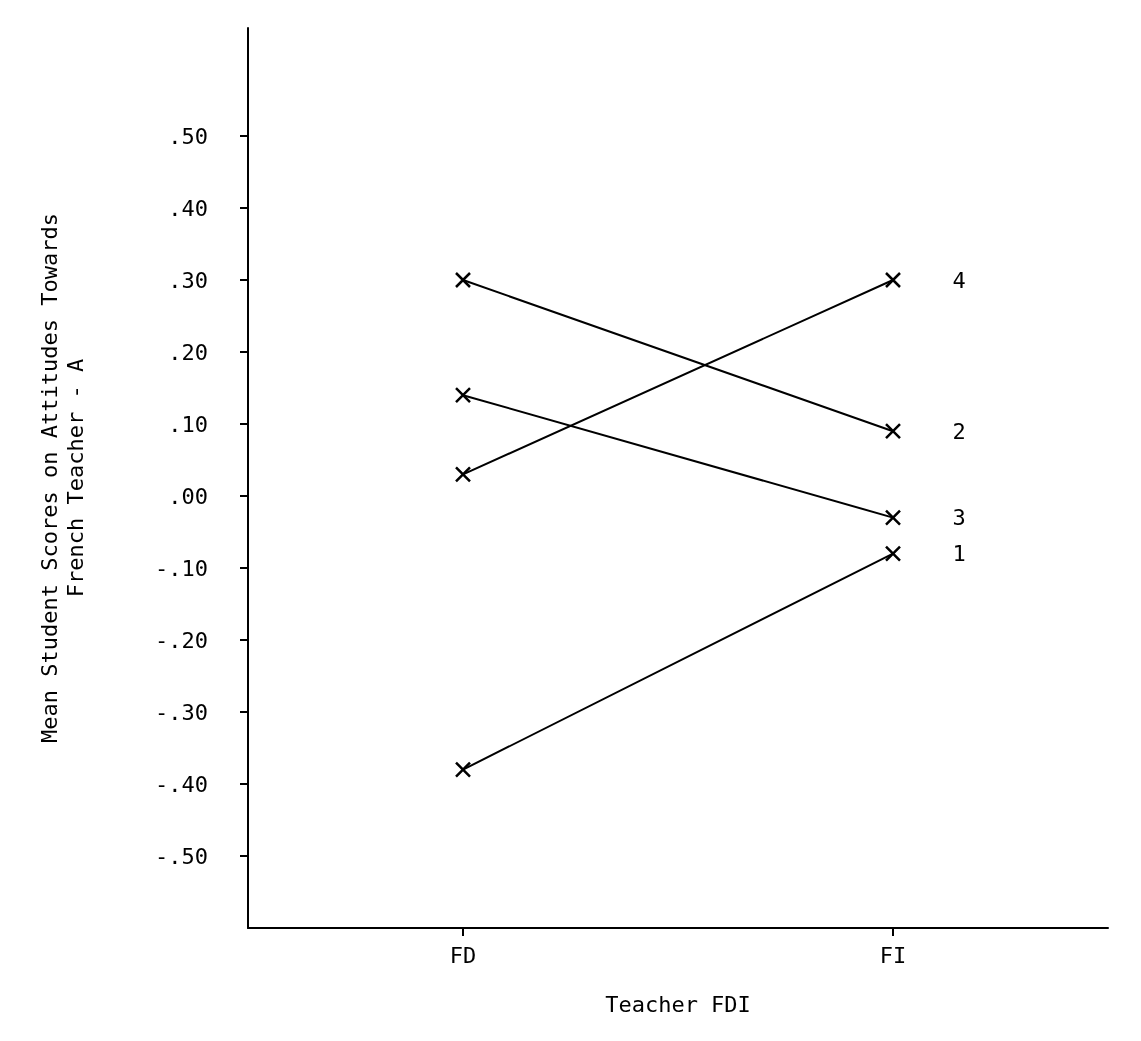  I want to click on y-tick-label: -.10, so click(181, 568).